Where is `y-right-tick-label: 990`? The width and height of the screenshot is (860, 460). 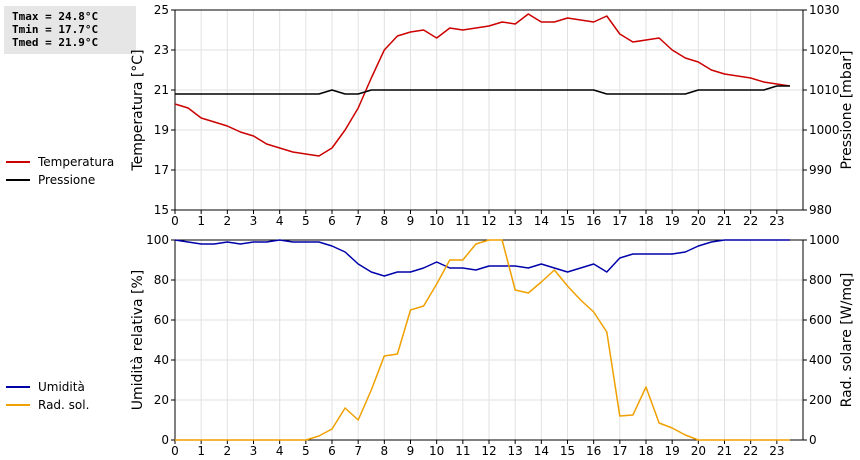
y-right-tick-label: 990 is located at coordinates (820, 170).